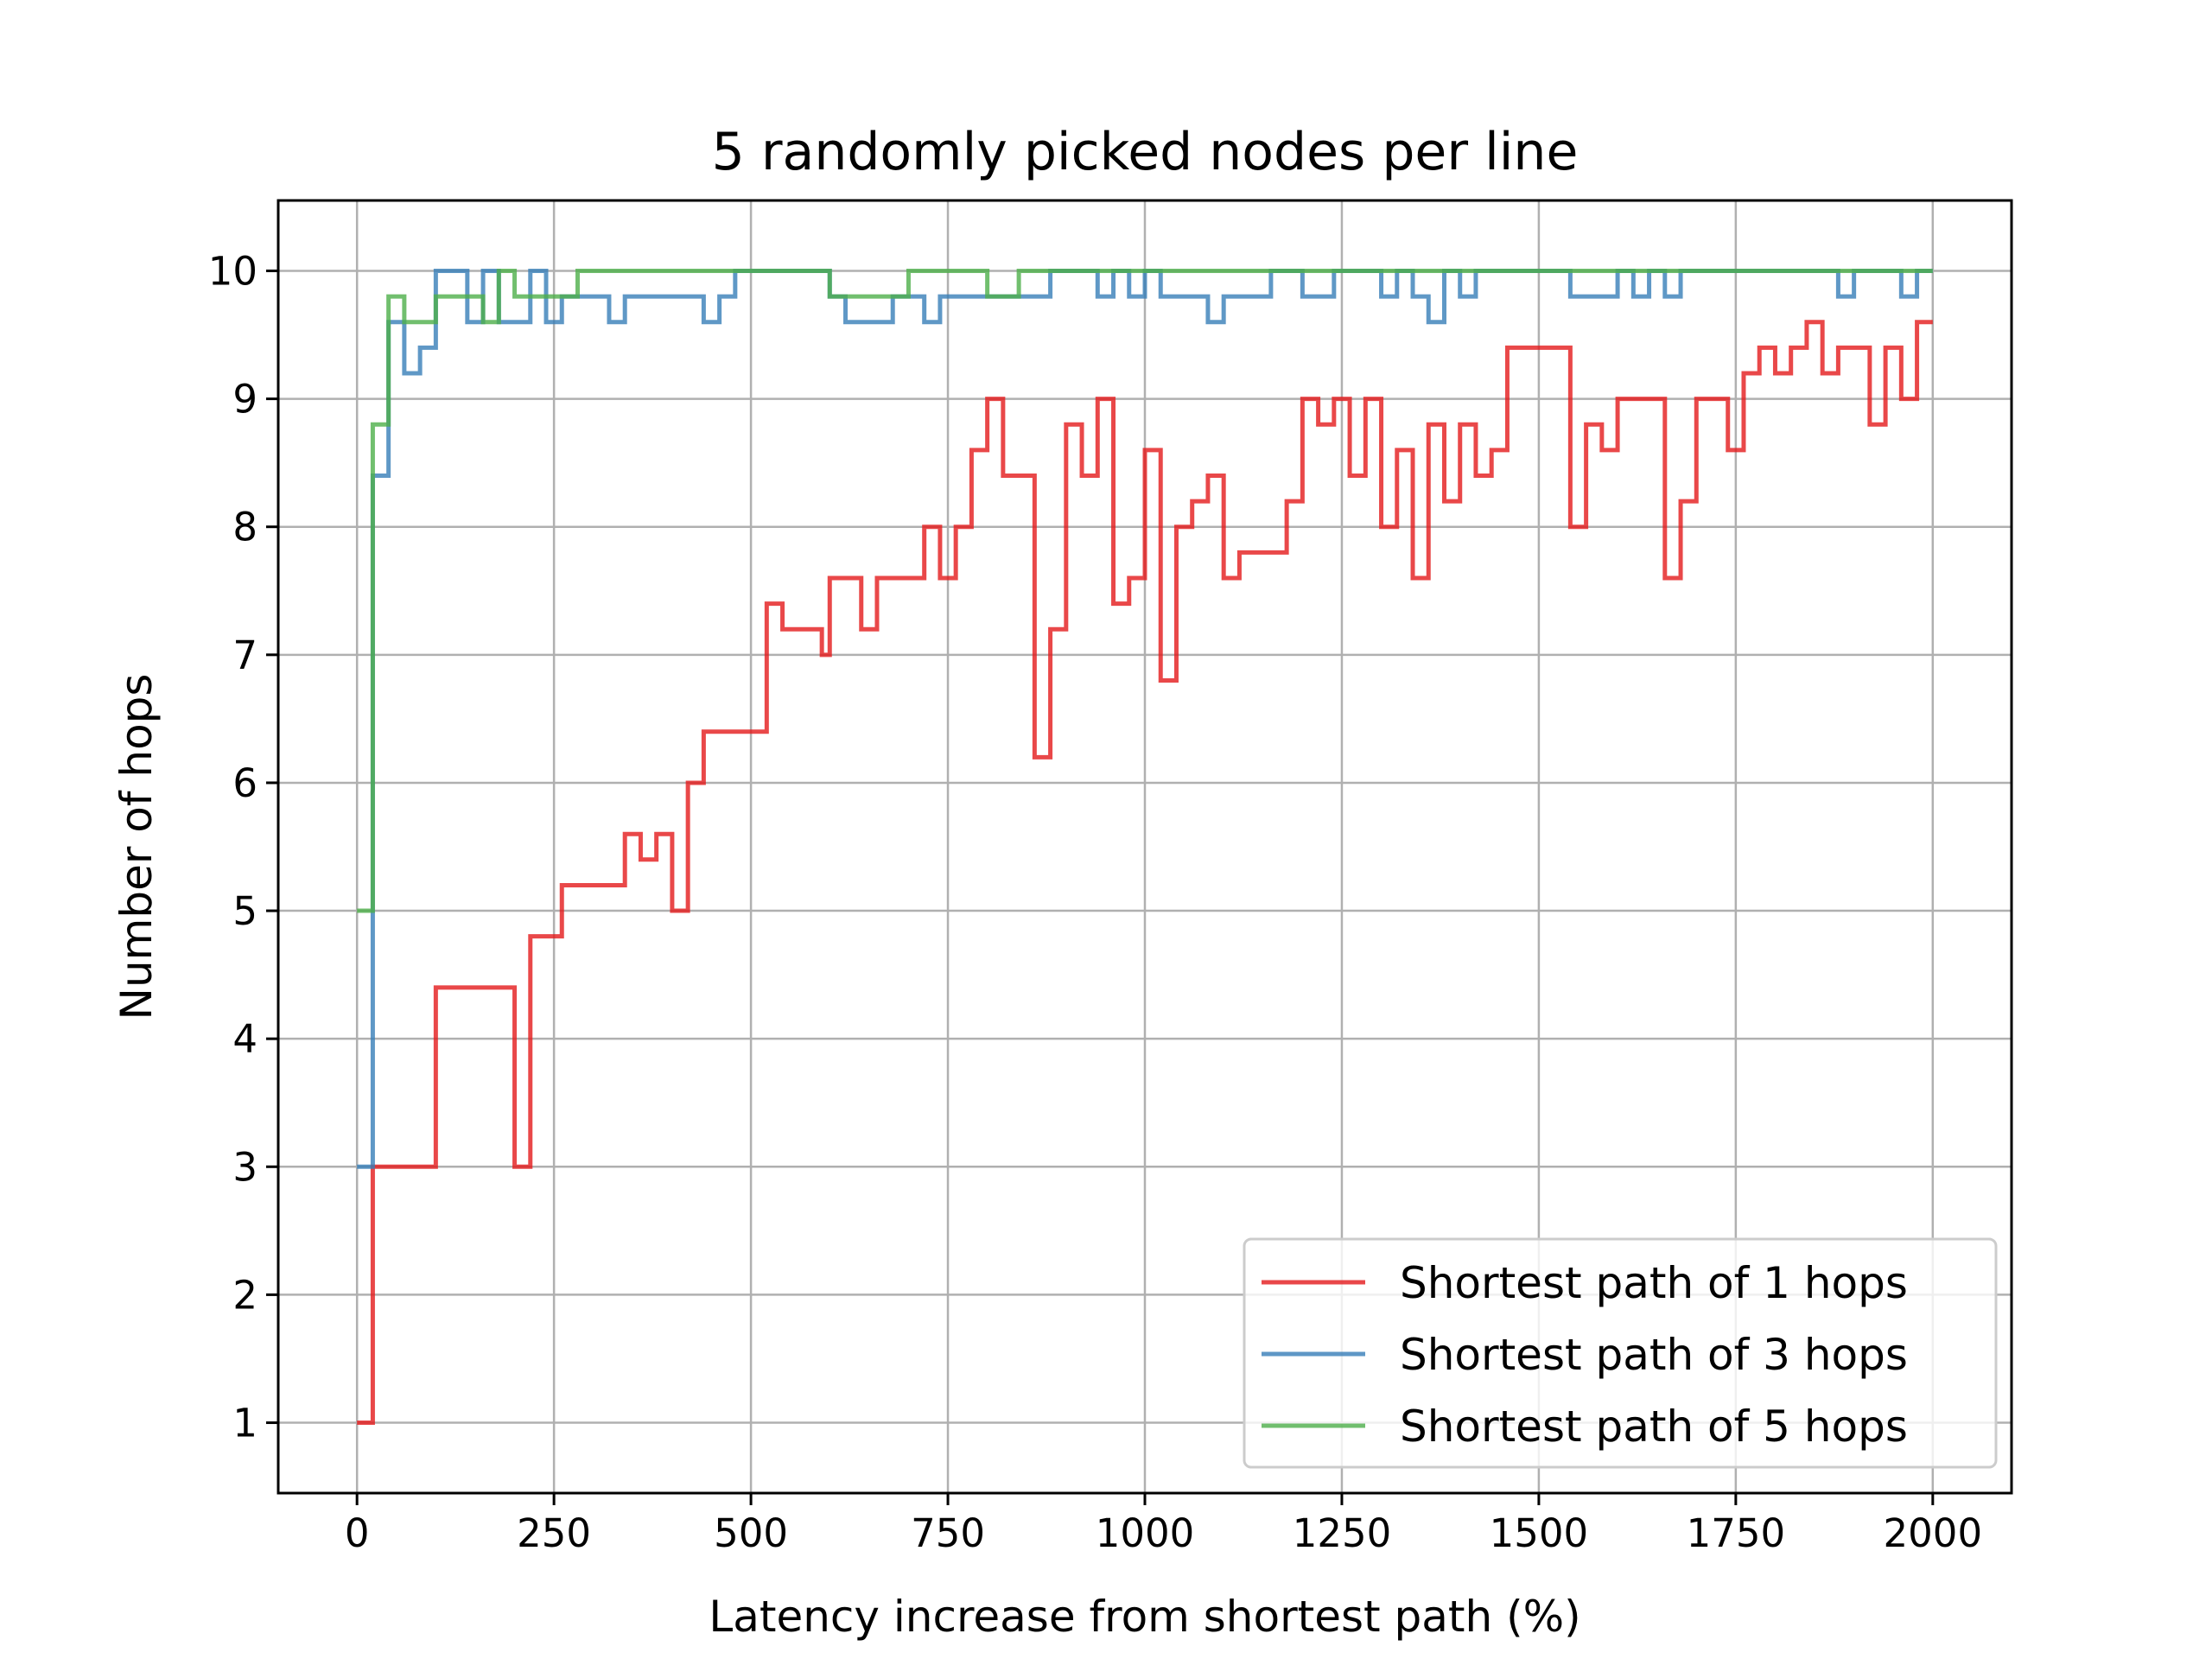  I want to click on legend-label: Shortest path of 5 hops, so click(1654, 1427).